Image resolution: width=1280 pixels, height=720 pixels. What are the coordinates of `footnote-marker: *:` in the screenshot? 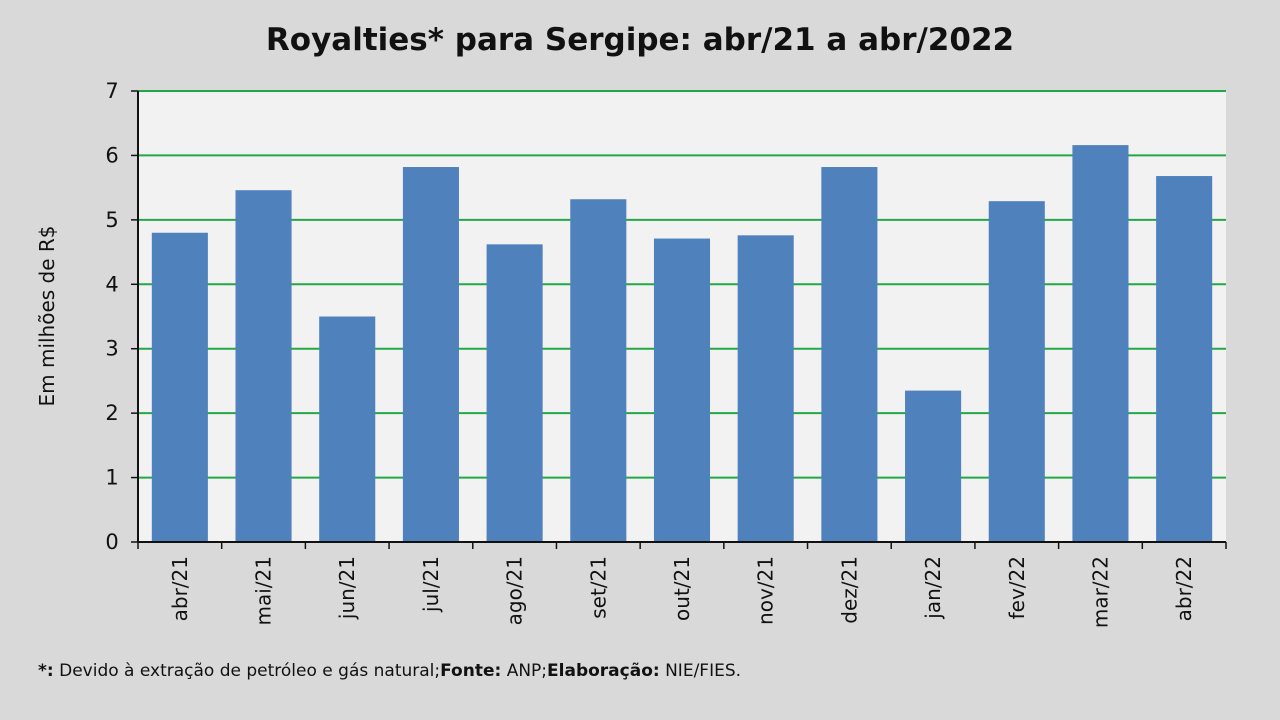 It's located at (46, 671).